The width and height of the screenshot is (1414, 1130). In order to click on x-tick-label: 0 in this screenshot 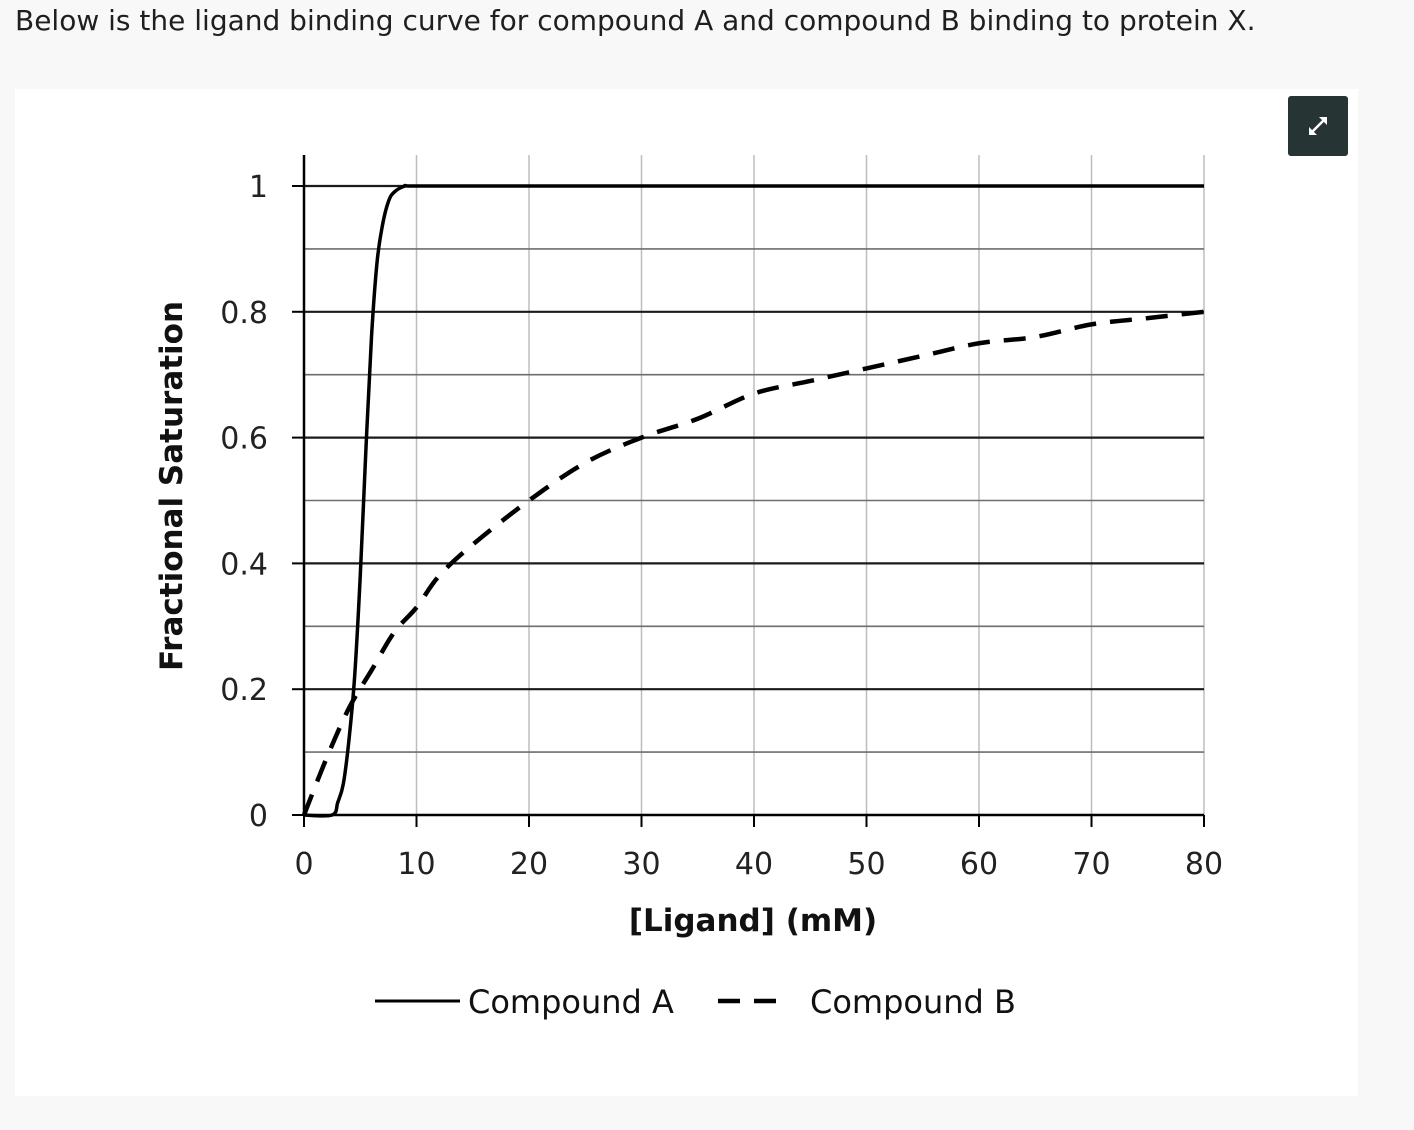, I will do `click(303, 864)`.